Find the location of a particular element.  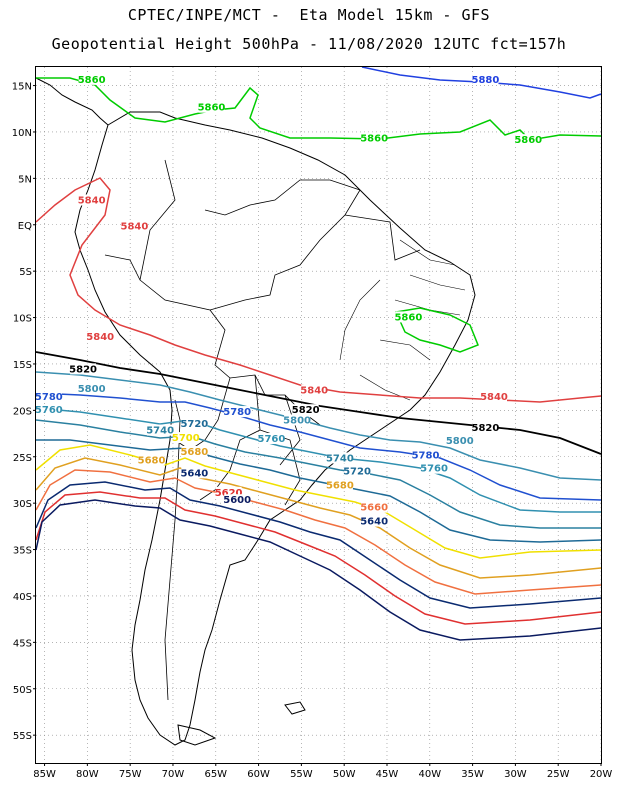

lon-tick-label: 25W is located at coordinates (558, 774).